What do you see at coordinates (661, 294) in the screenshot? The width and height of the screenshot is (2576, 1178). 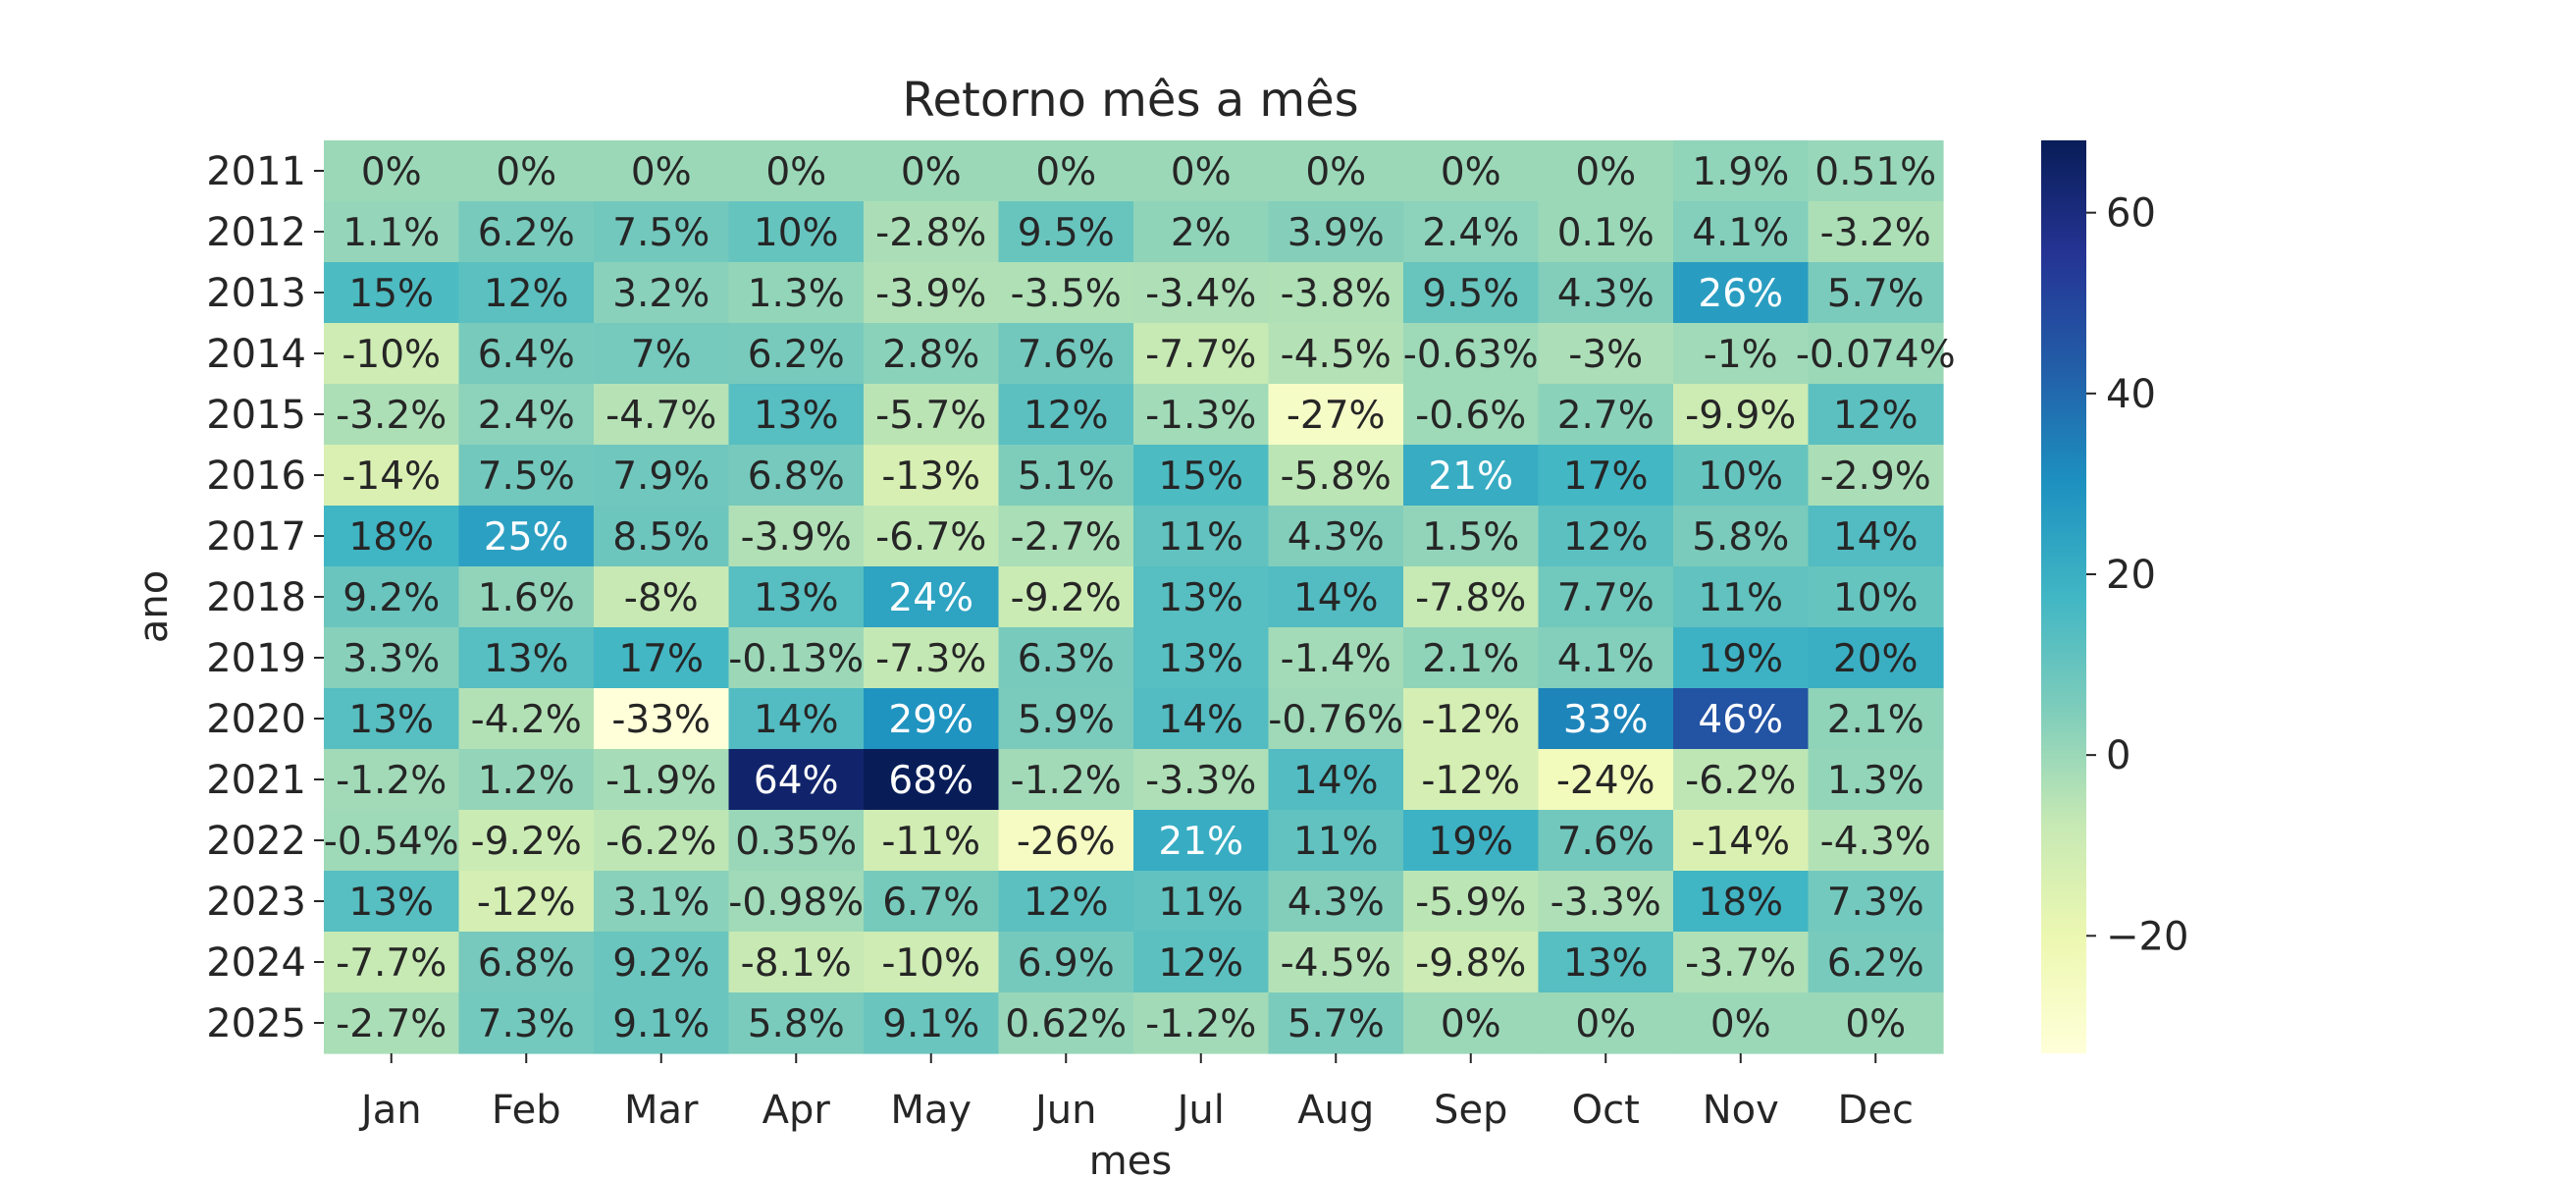 I see `cell-value-label: 3.2%` at bounding box center [661, 294].